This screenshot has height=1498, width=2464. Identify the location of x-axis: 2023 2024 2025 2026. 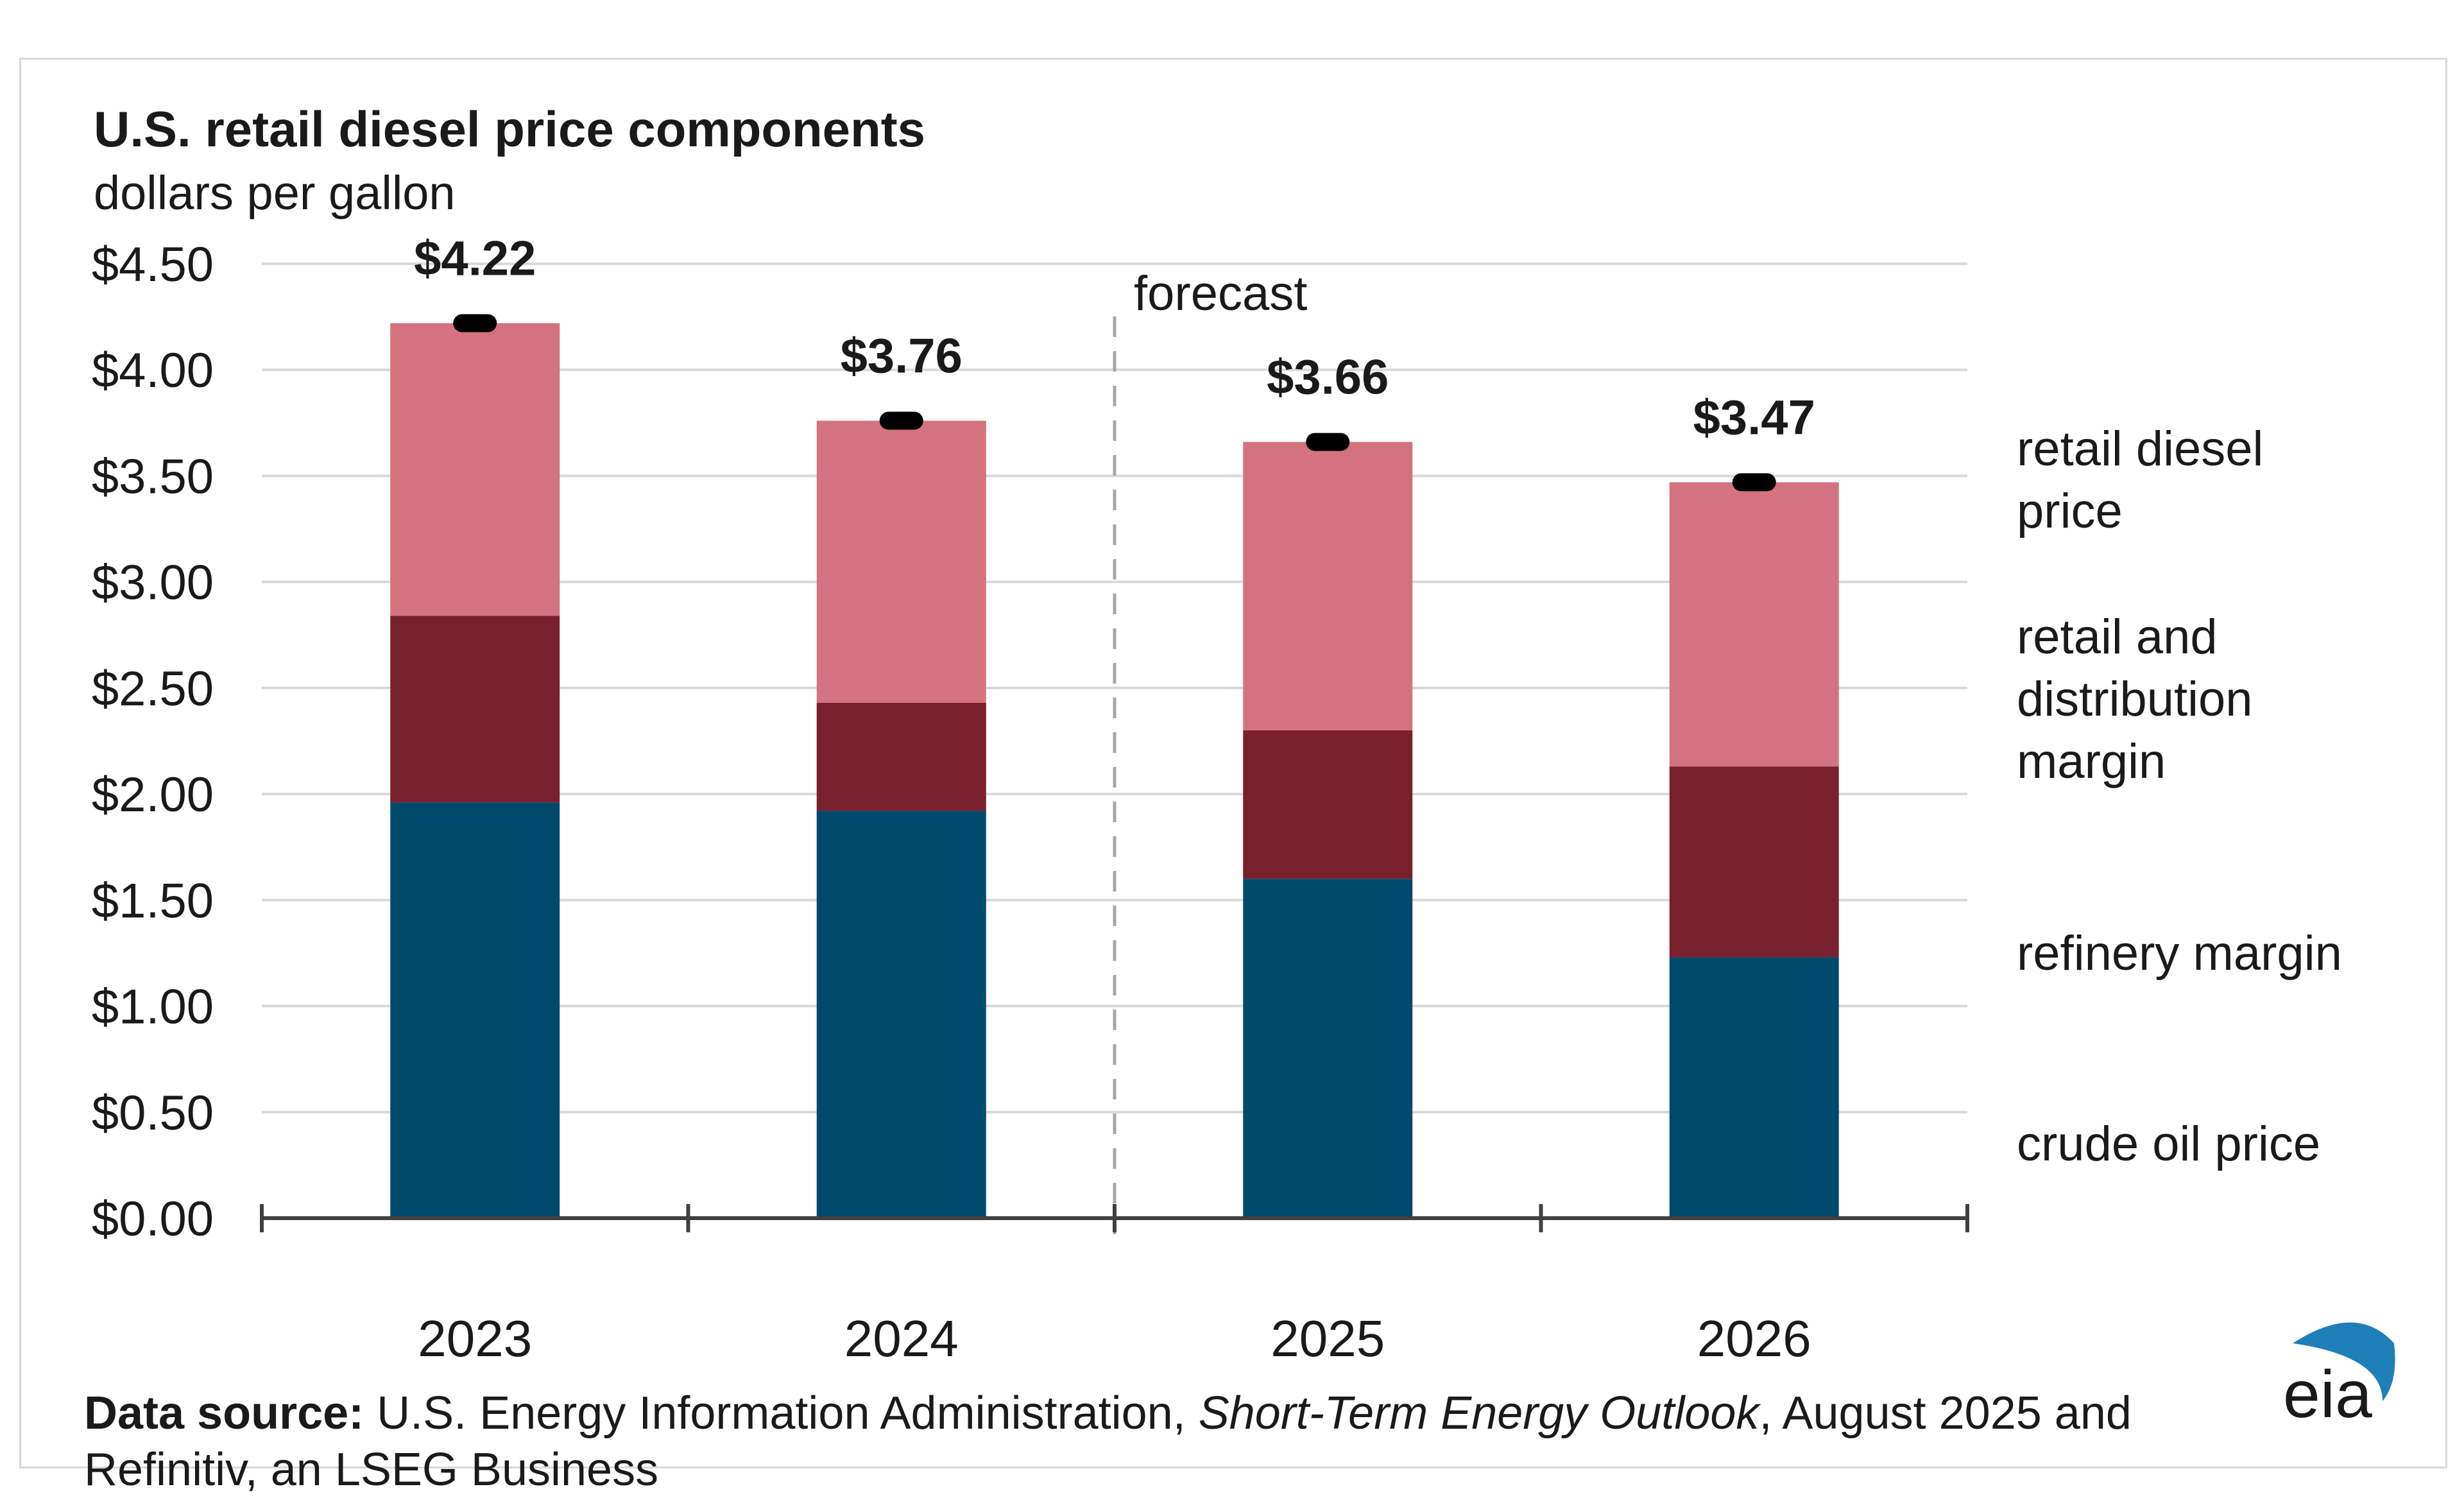
(1115, 1285).